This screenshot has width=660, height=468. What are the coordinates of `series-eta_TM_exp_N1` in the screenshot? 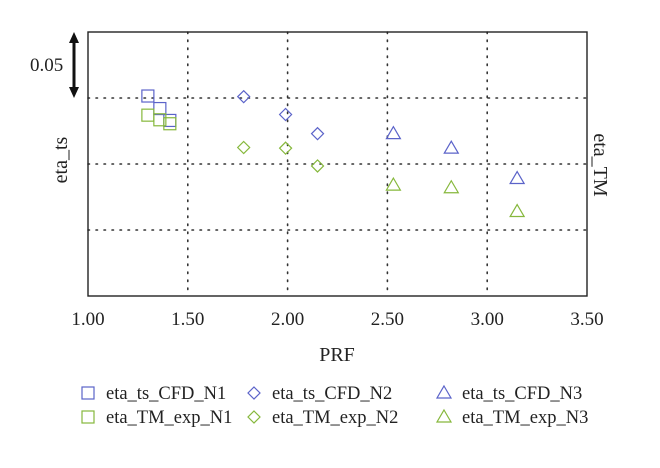 It's located at (159, 119).